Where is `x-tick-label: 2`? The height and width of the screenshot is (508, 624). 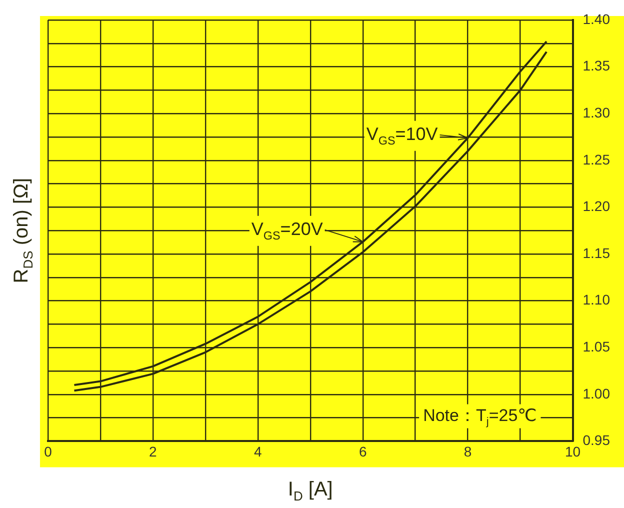 x-tick-label: 2 is located at coordinates (153, 451).